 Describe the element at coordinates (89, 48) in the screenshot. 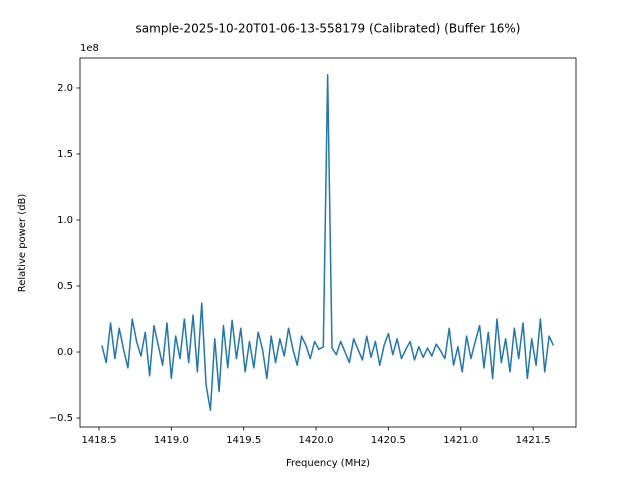

I see `y-offset-label: 1e8` at that location.